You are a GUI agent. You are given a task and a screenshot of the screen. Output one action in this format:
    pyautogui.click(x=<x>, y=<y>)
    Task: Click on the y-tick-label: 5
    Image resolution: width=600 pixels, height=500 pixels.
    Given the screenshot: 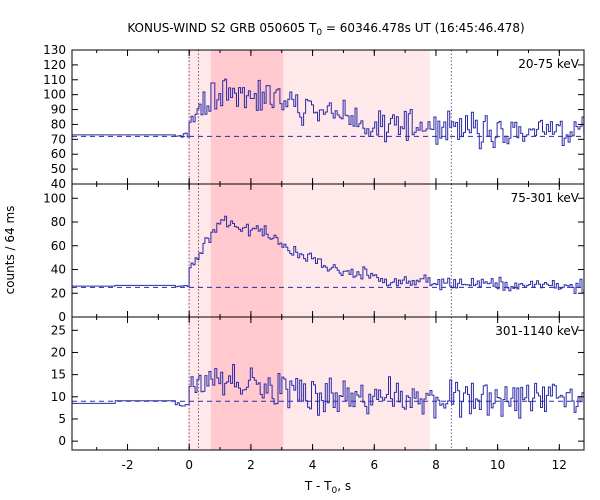 What is the action you would take?
    pyautogui.click(x=62, y=419)
    